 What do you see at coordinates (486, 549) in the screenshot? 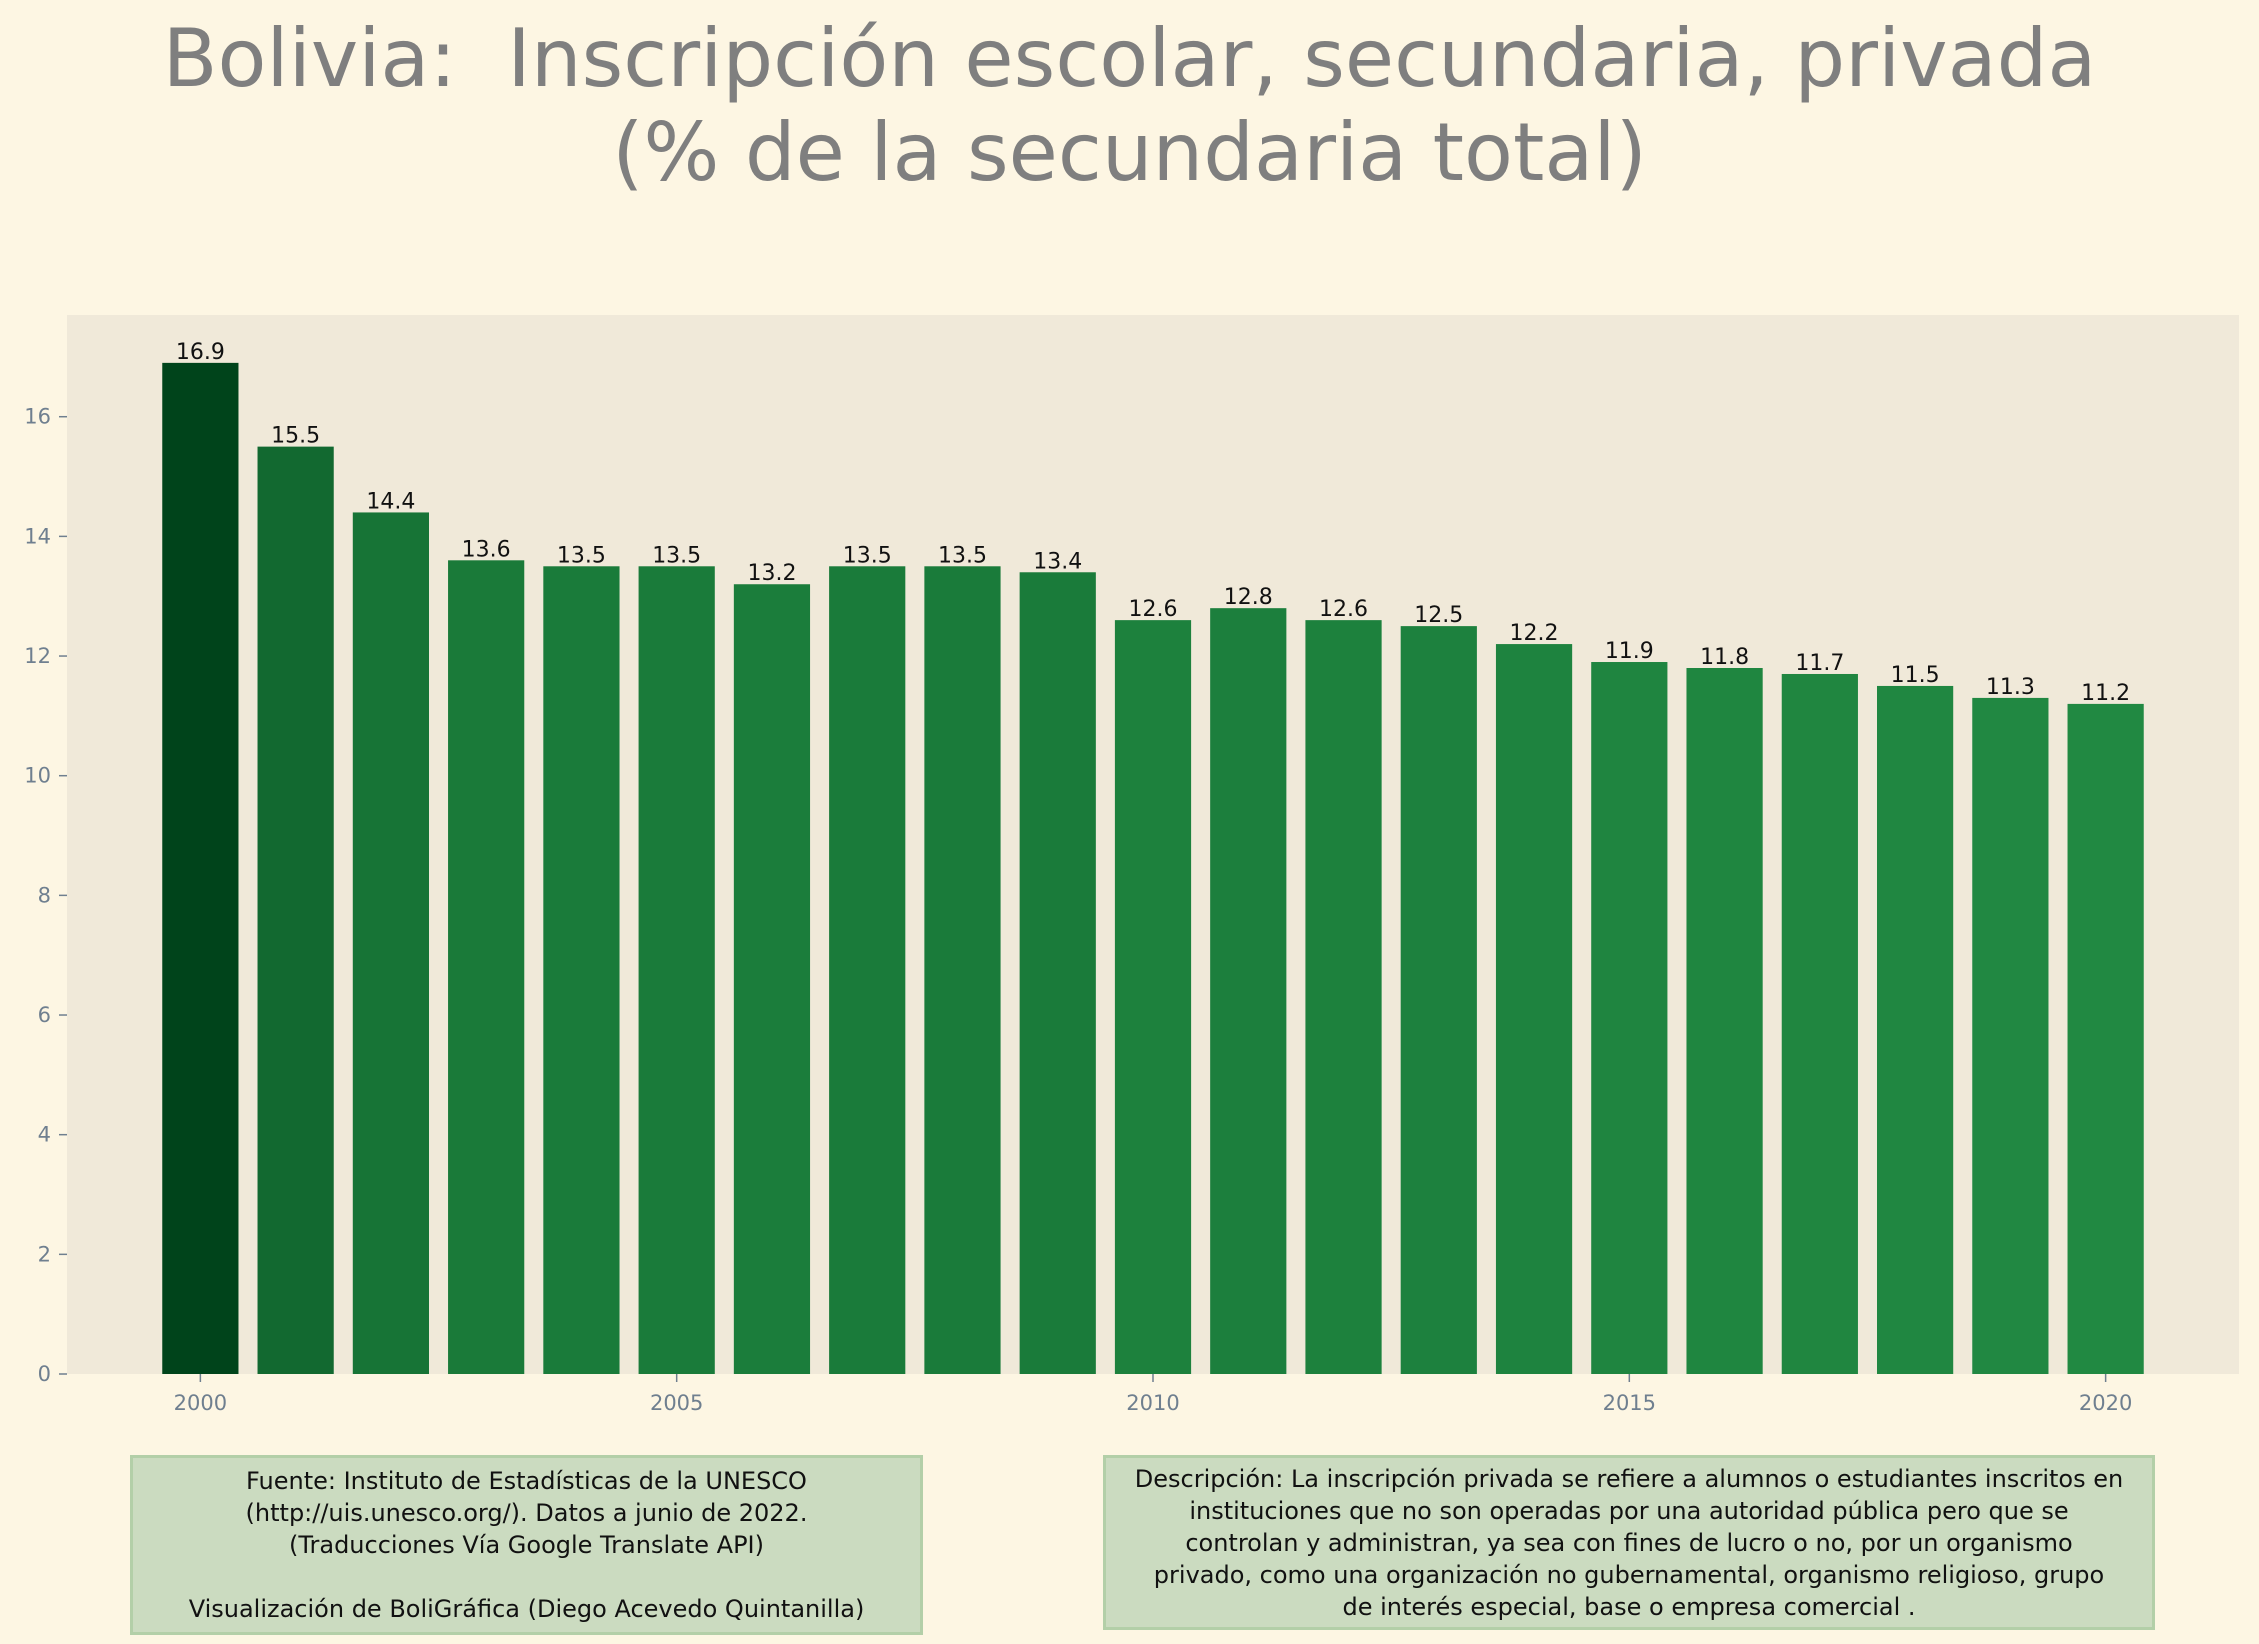
I see `bar-value-label: 13.6` at bounding box center [486, 549].